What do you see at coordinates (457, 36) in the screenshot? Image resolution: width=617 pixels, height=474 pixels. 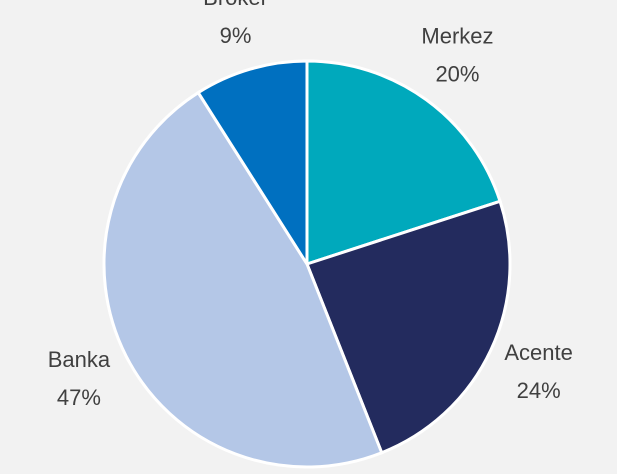 I see `category-label: Merkez` at bounding box center [457, 36].